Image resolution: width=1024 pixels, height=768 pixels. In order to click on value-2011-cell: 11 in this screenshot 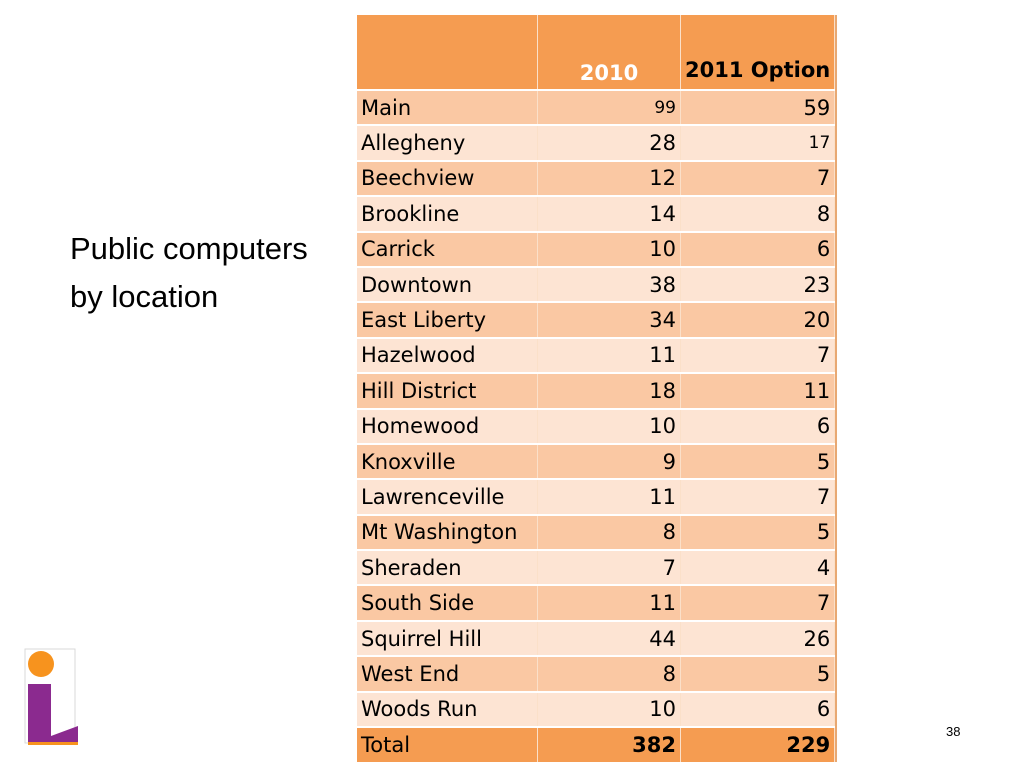, I will do `click(758, 390)`.